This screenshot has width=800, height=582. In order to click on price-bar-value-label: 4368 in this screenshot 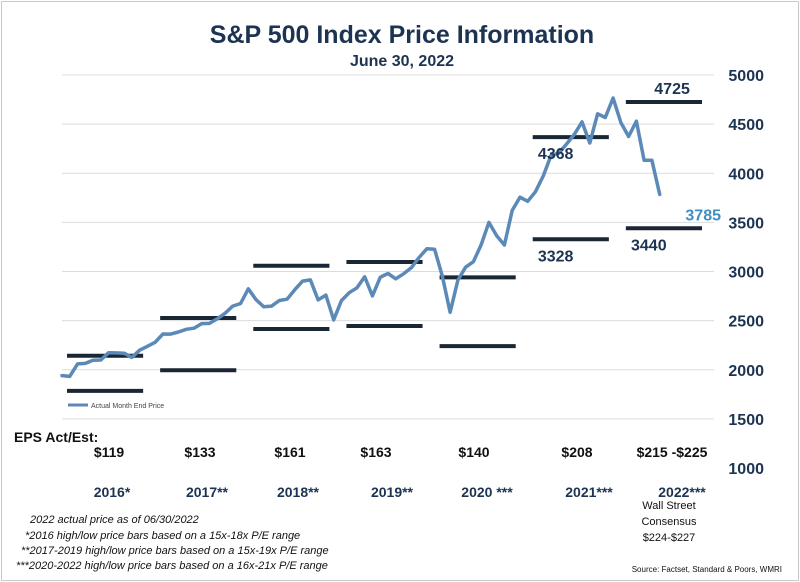, I will do `click(556, 154)`.